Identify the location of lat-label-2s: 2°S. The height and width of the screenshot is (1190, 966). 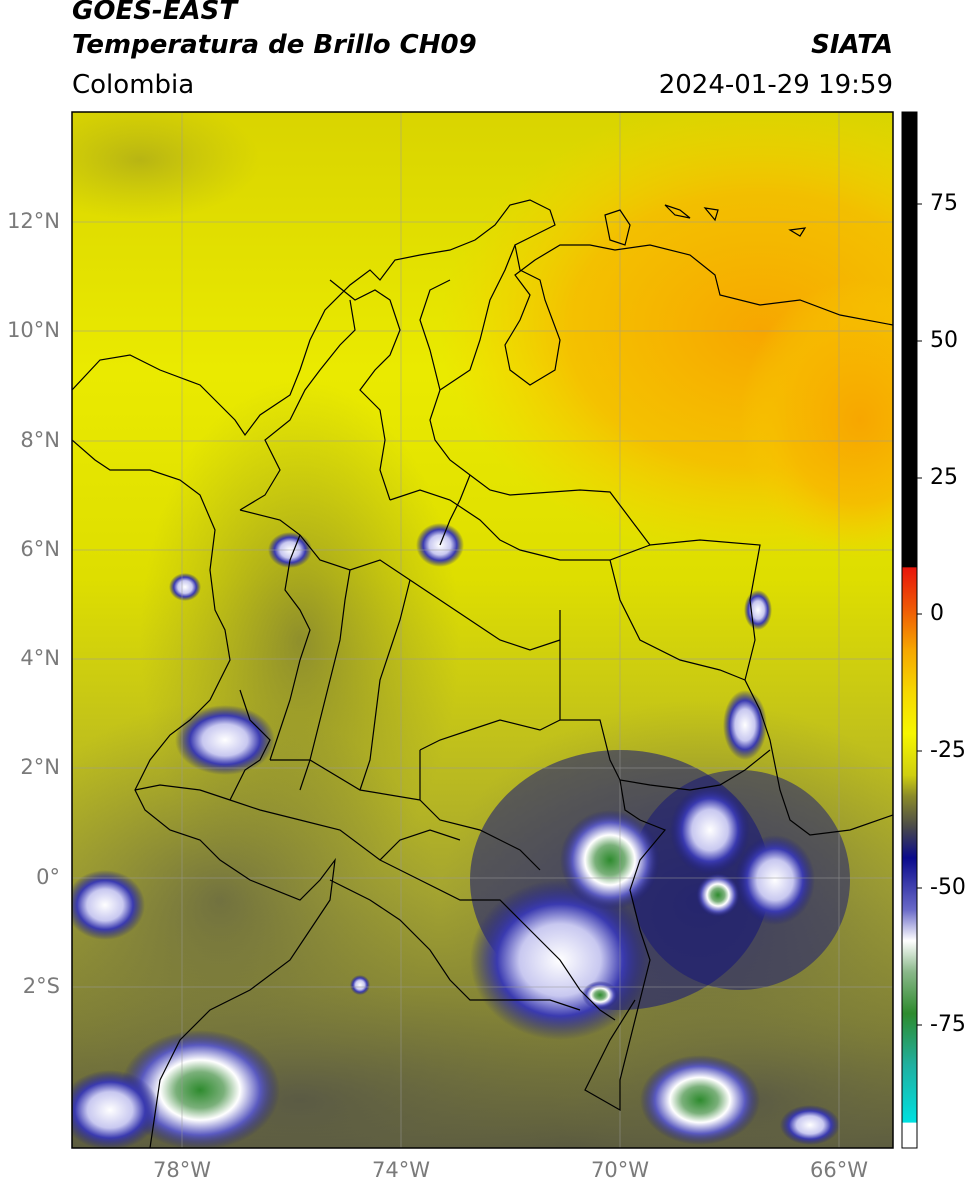
(41, 986).